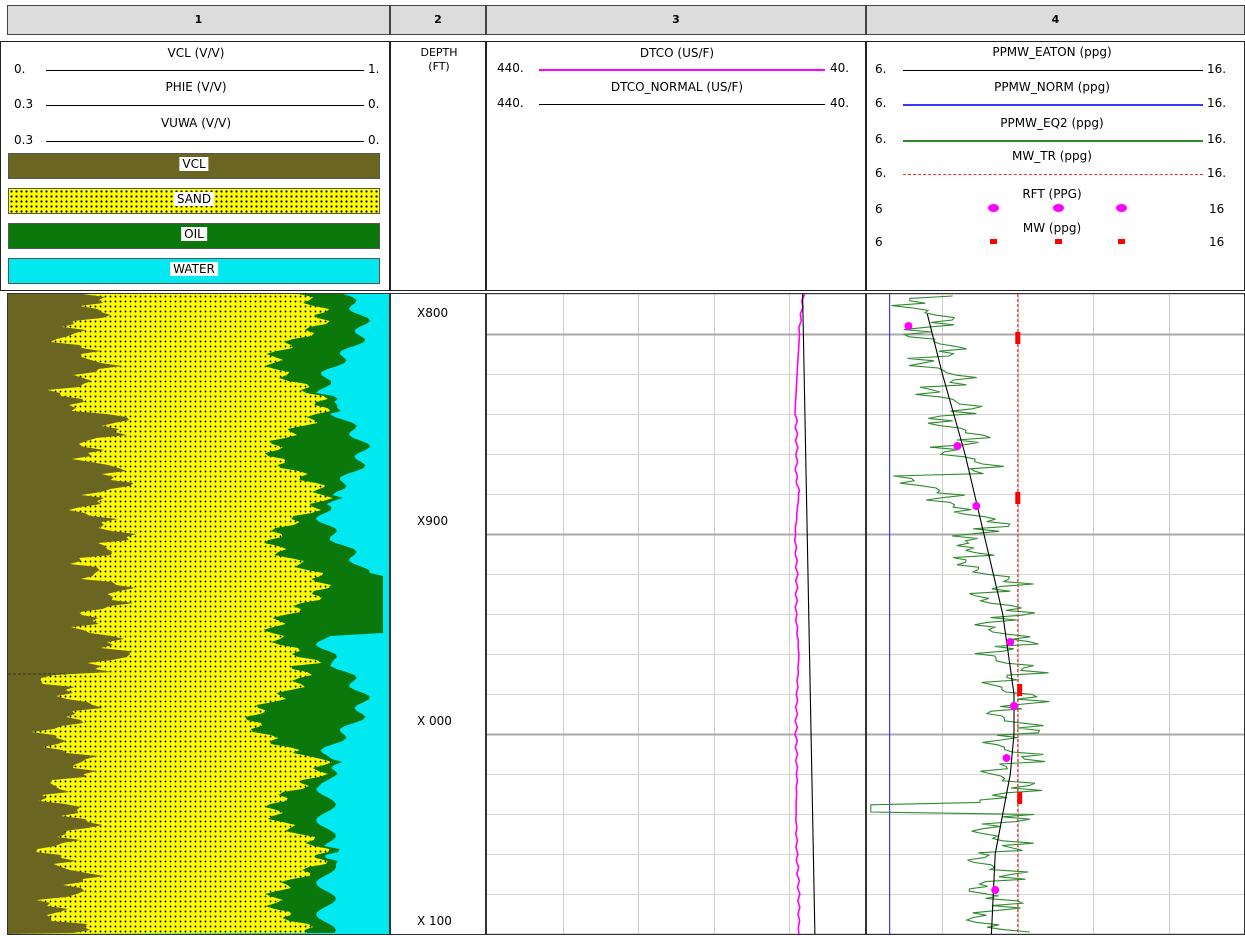  What do you see at coordinates (840, 103) in the screenshot?
I see `dtco-normal-right-scale: 40.` at bounding box center [840, 103].